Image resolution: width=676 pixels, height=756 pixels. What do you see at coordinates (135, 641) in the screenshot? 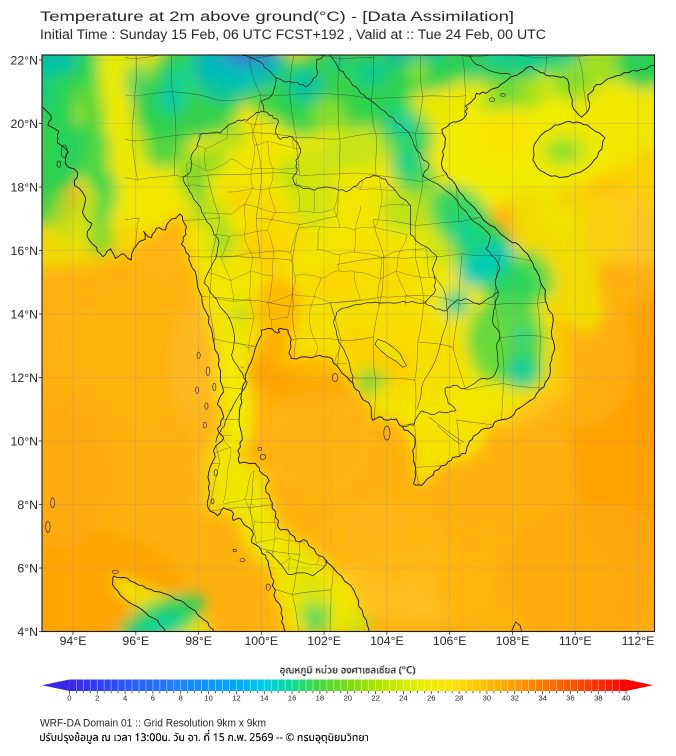
I see `svg-text: 96°E` at bounding box center [135, 641].